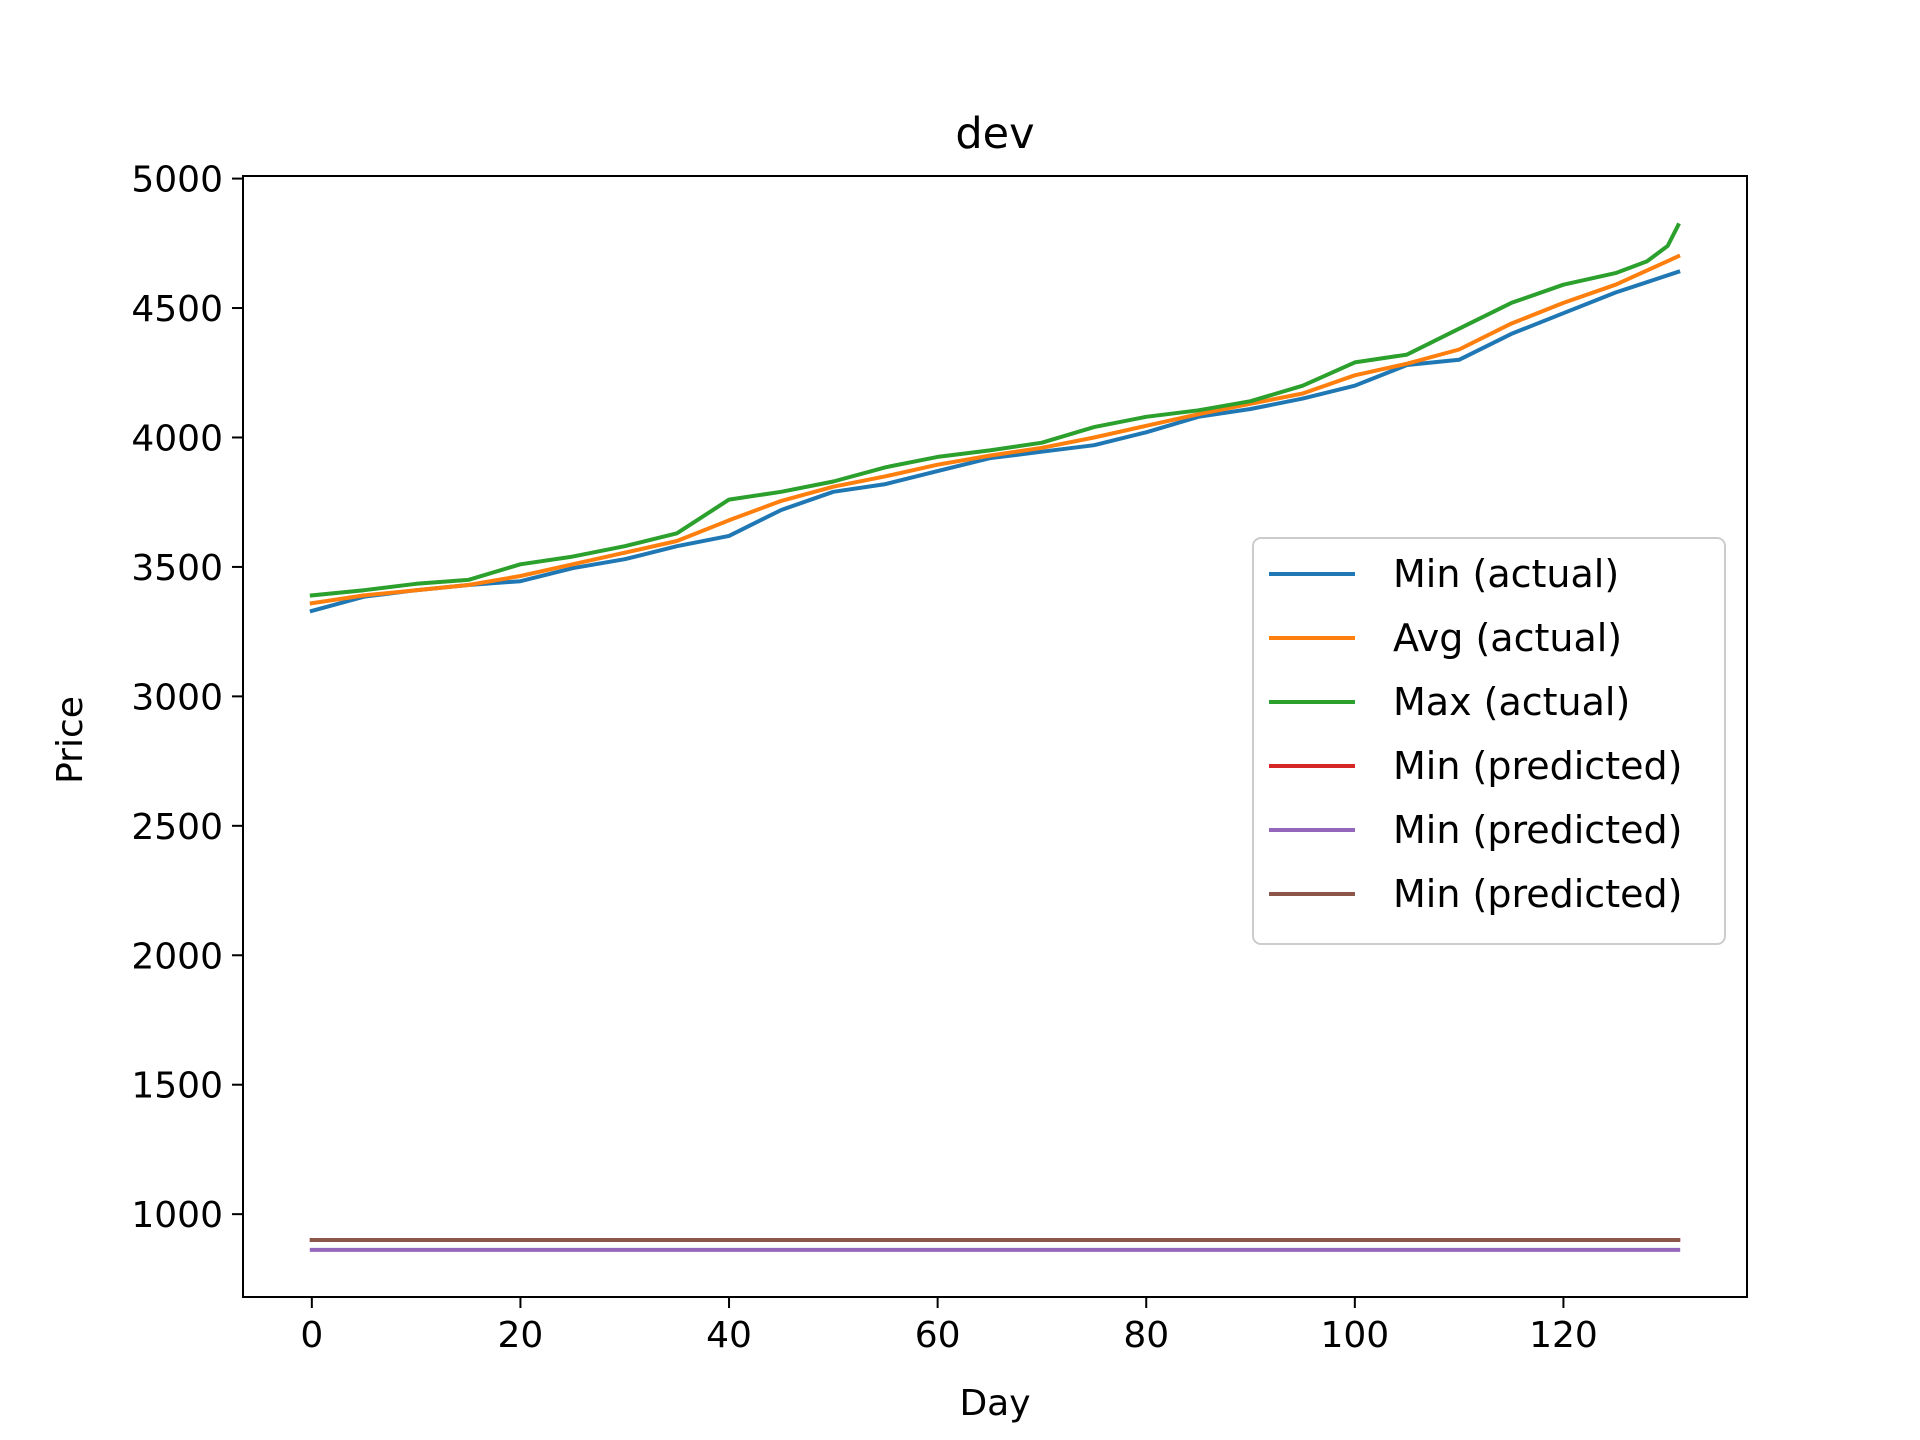 This screenshot has height=1440, width=1920. What do you see at coordinates (994, 1403) in the screenshot?
I see `x-axis-label: Day` at bounding box center [994, 1403].